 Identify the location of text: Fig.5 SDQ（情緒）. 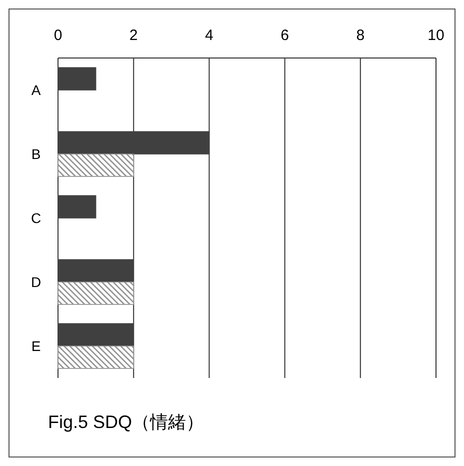
(126, 422).